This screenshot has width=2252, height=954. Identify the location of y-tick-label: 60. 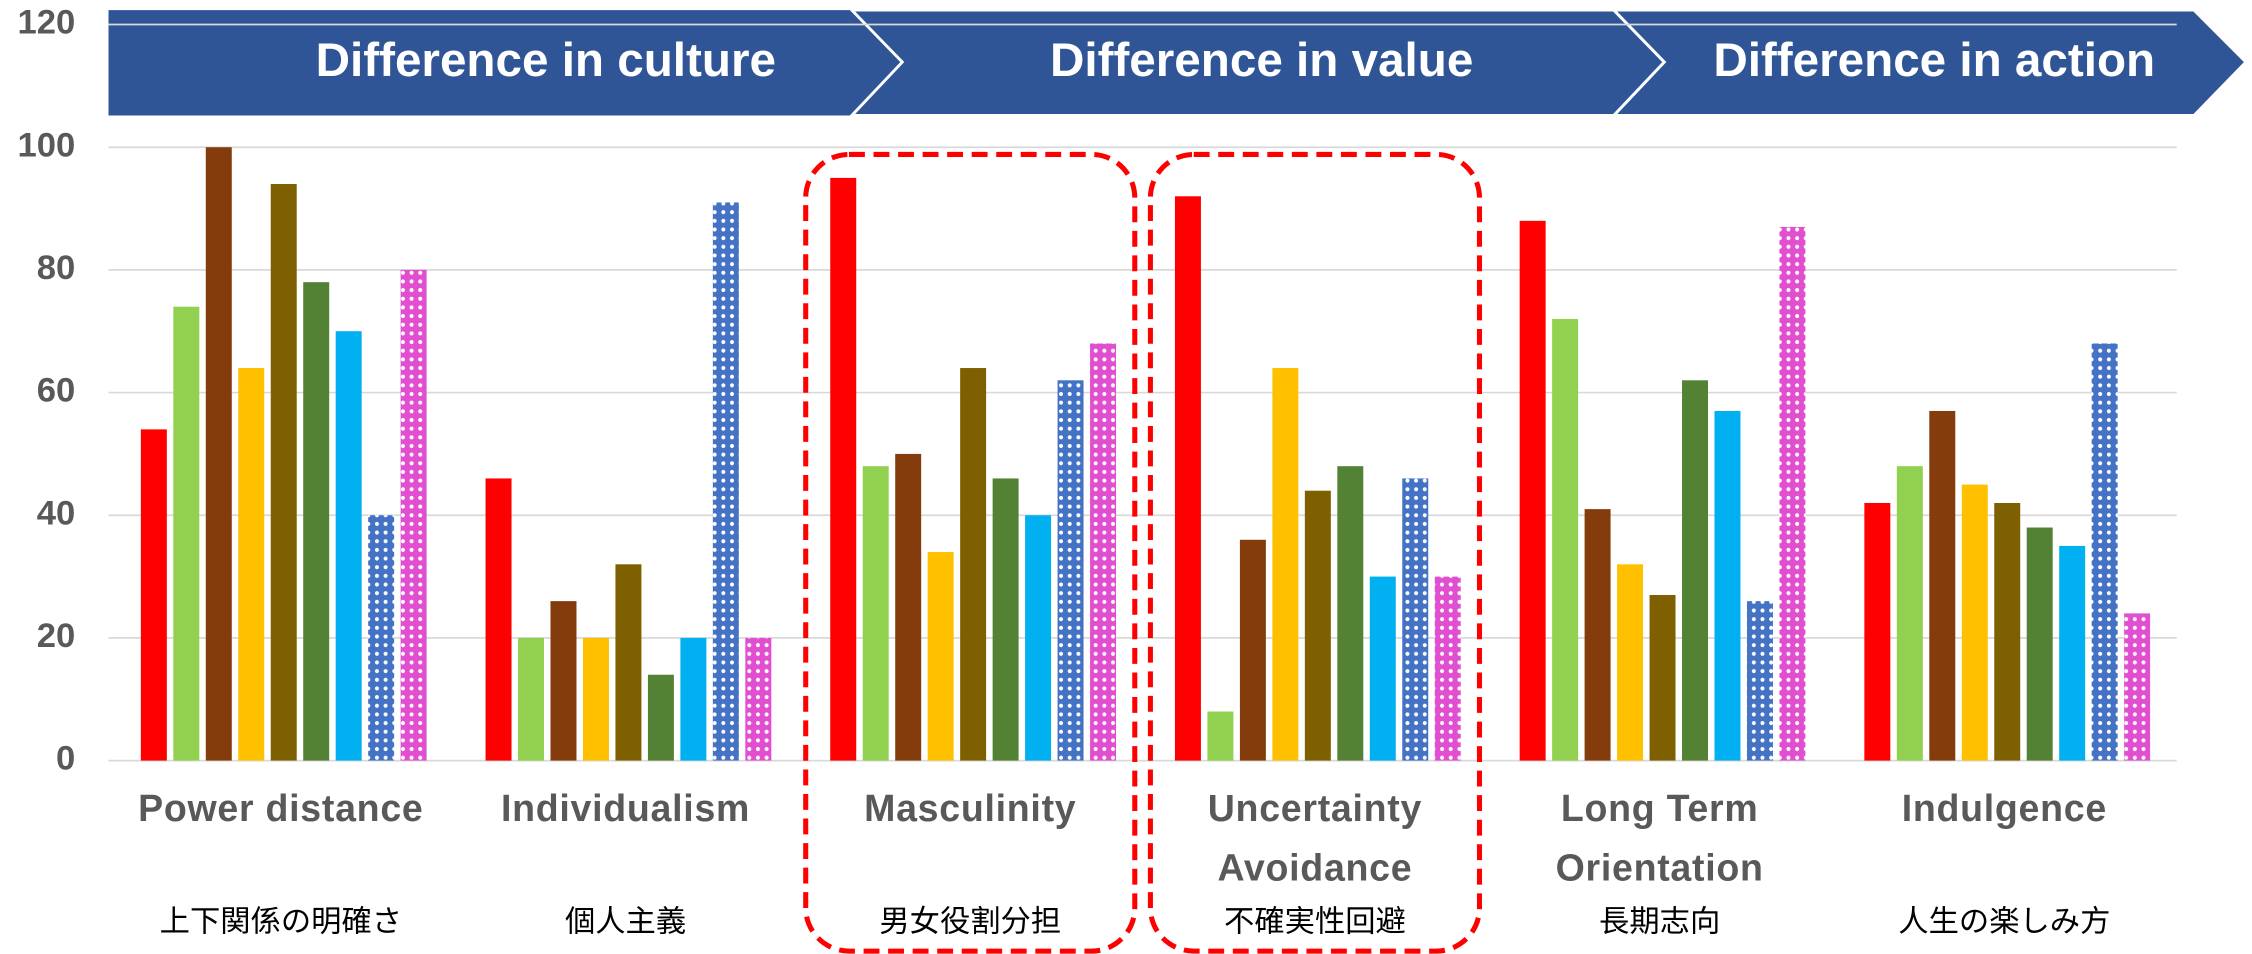
(56, 391).